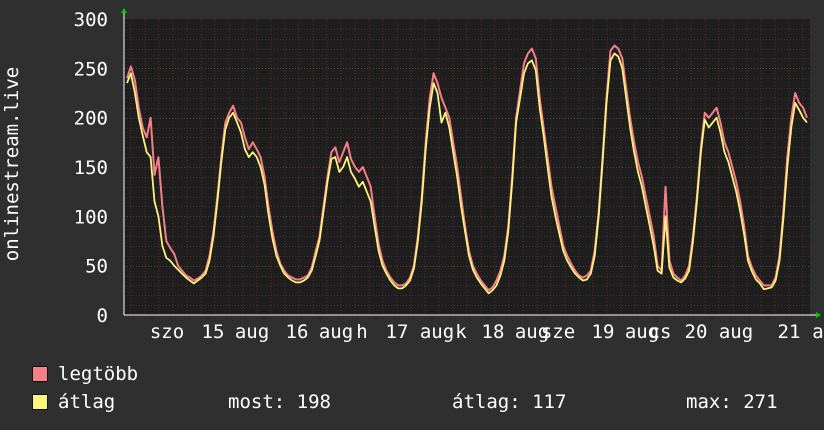 This screenshot has width=824, height=430. I want to click on y-axis-label: onlinestream.live, so click(12, 164).